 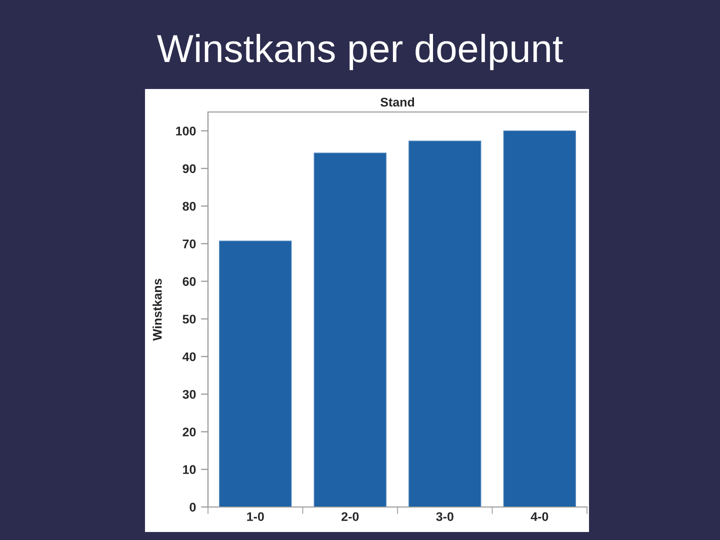 What do you see at coordinates (189, 357) in the screenshot?
I see `y-tick-label: 40` at bounding box center [189, 357].